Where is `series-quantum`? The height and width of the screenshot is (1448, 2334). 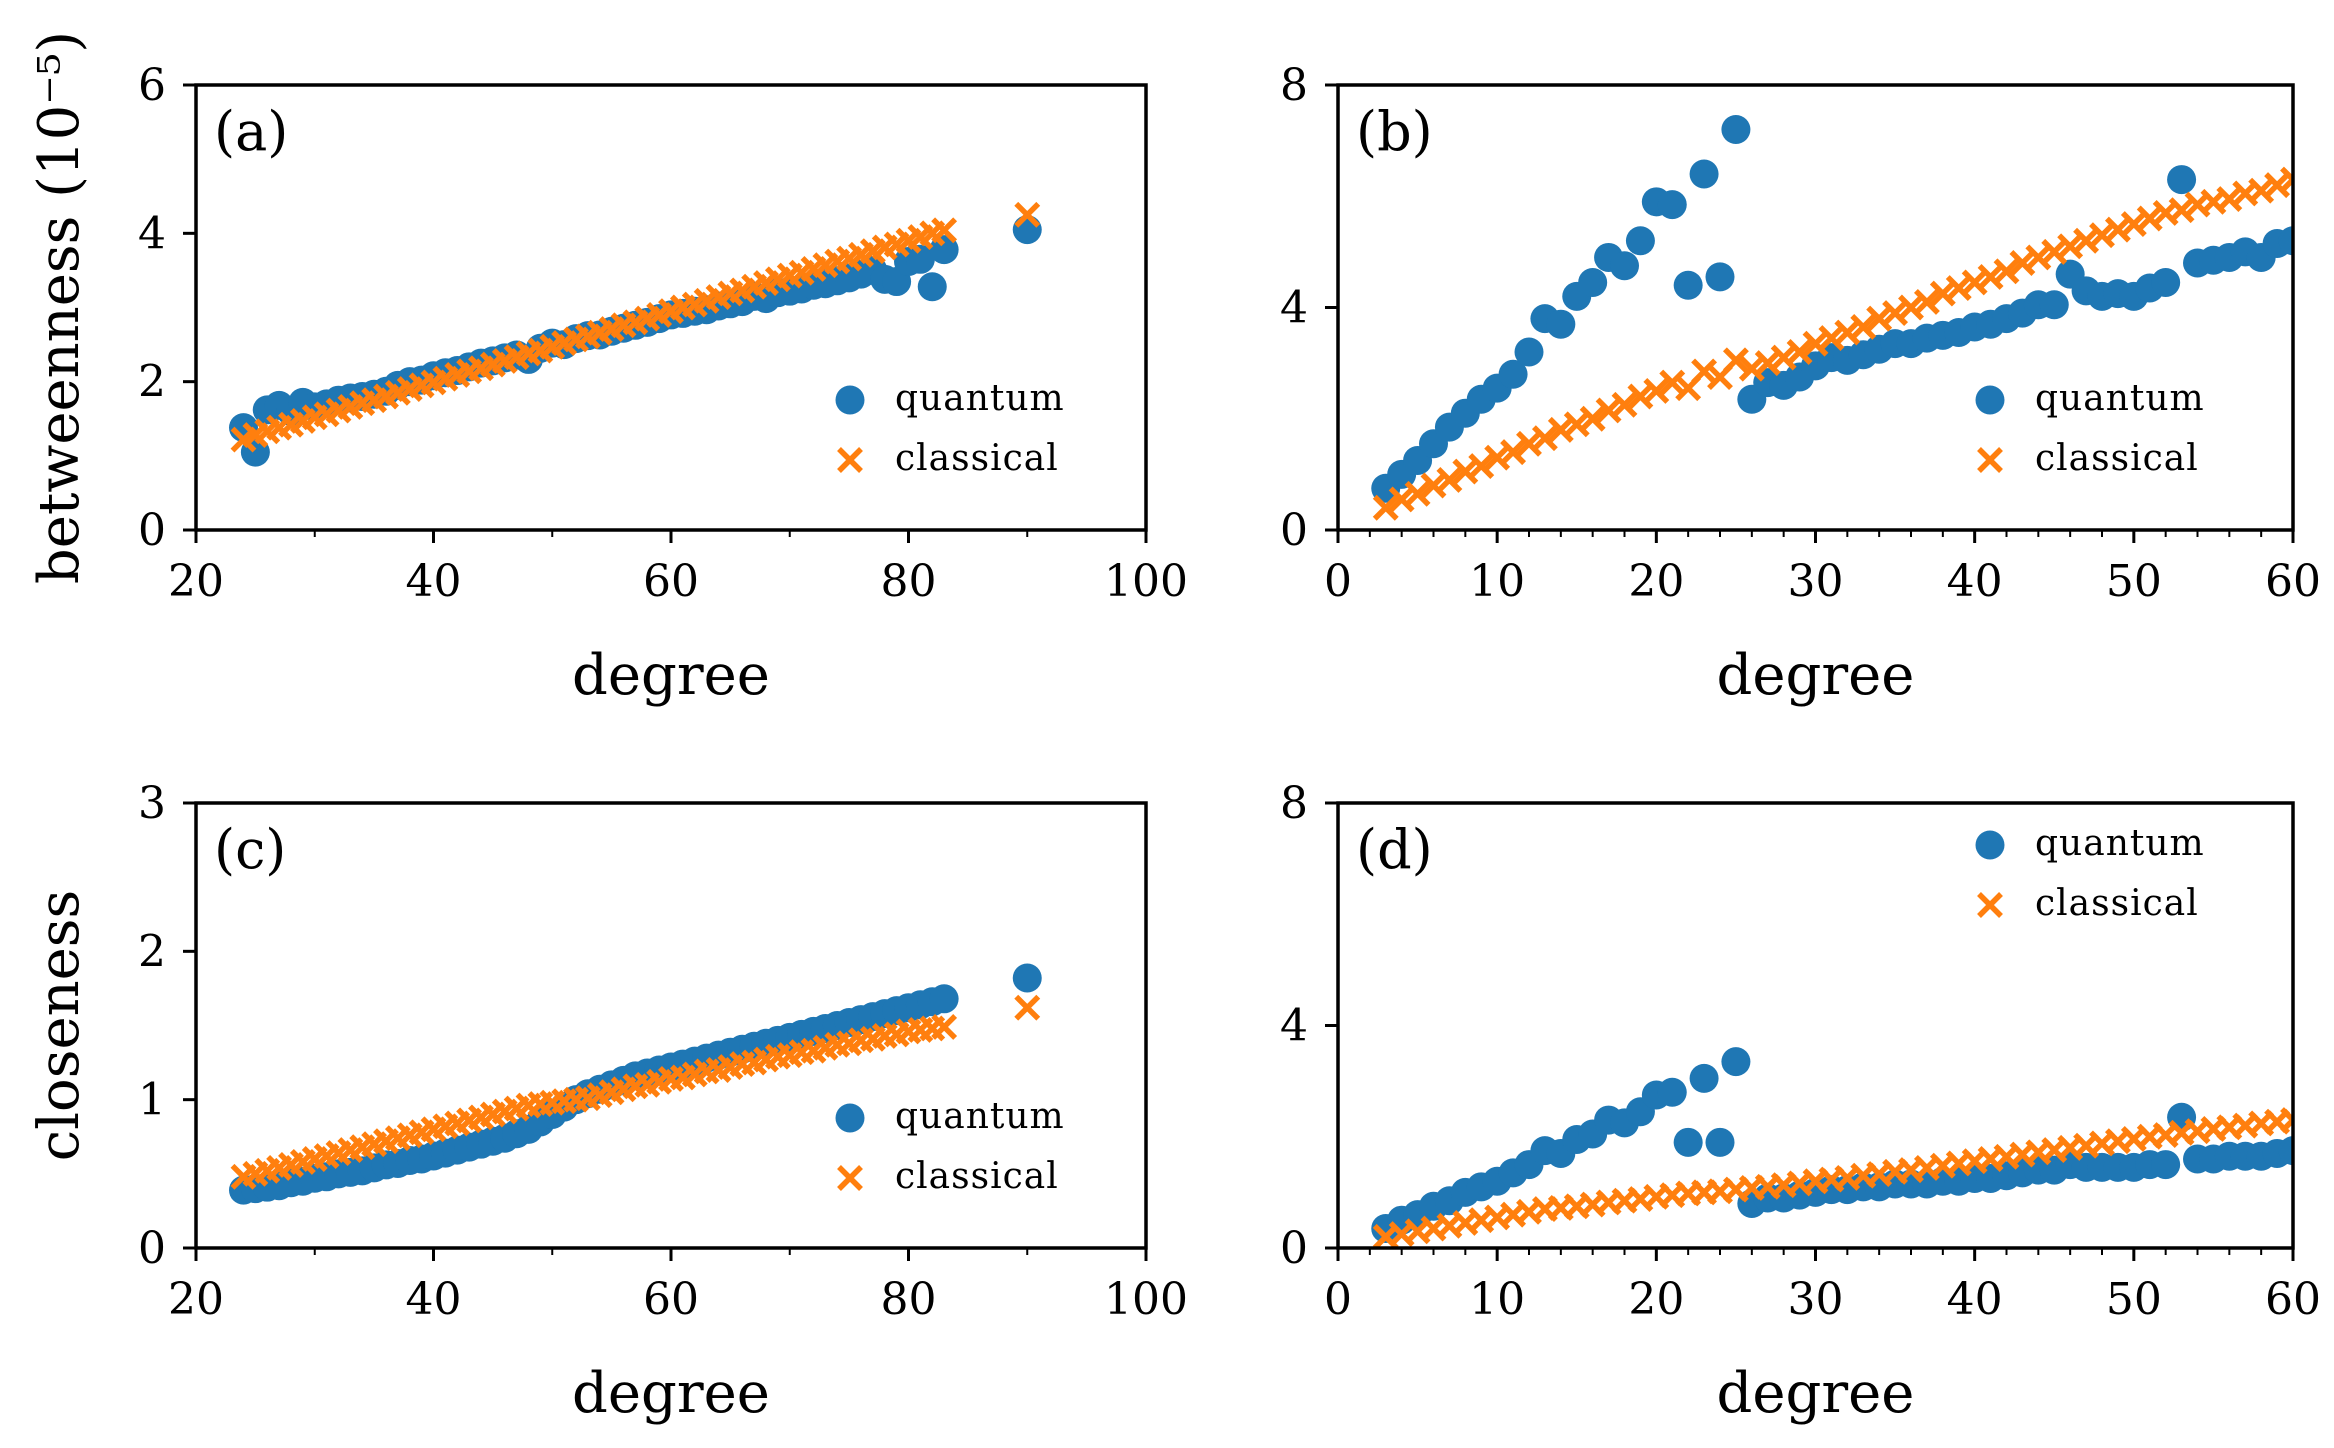
series-quantum is located at coordinates (1832, 1145).